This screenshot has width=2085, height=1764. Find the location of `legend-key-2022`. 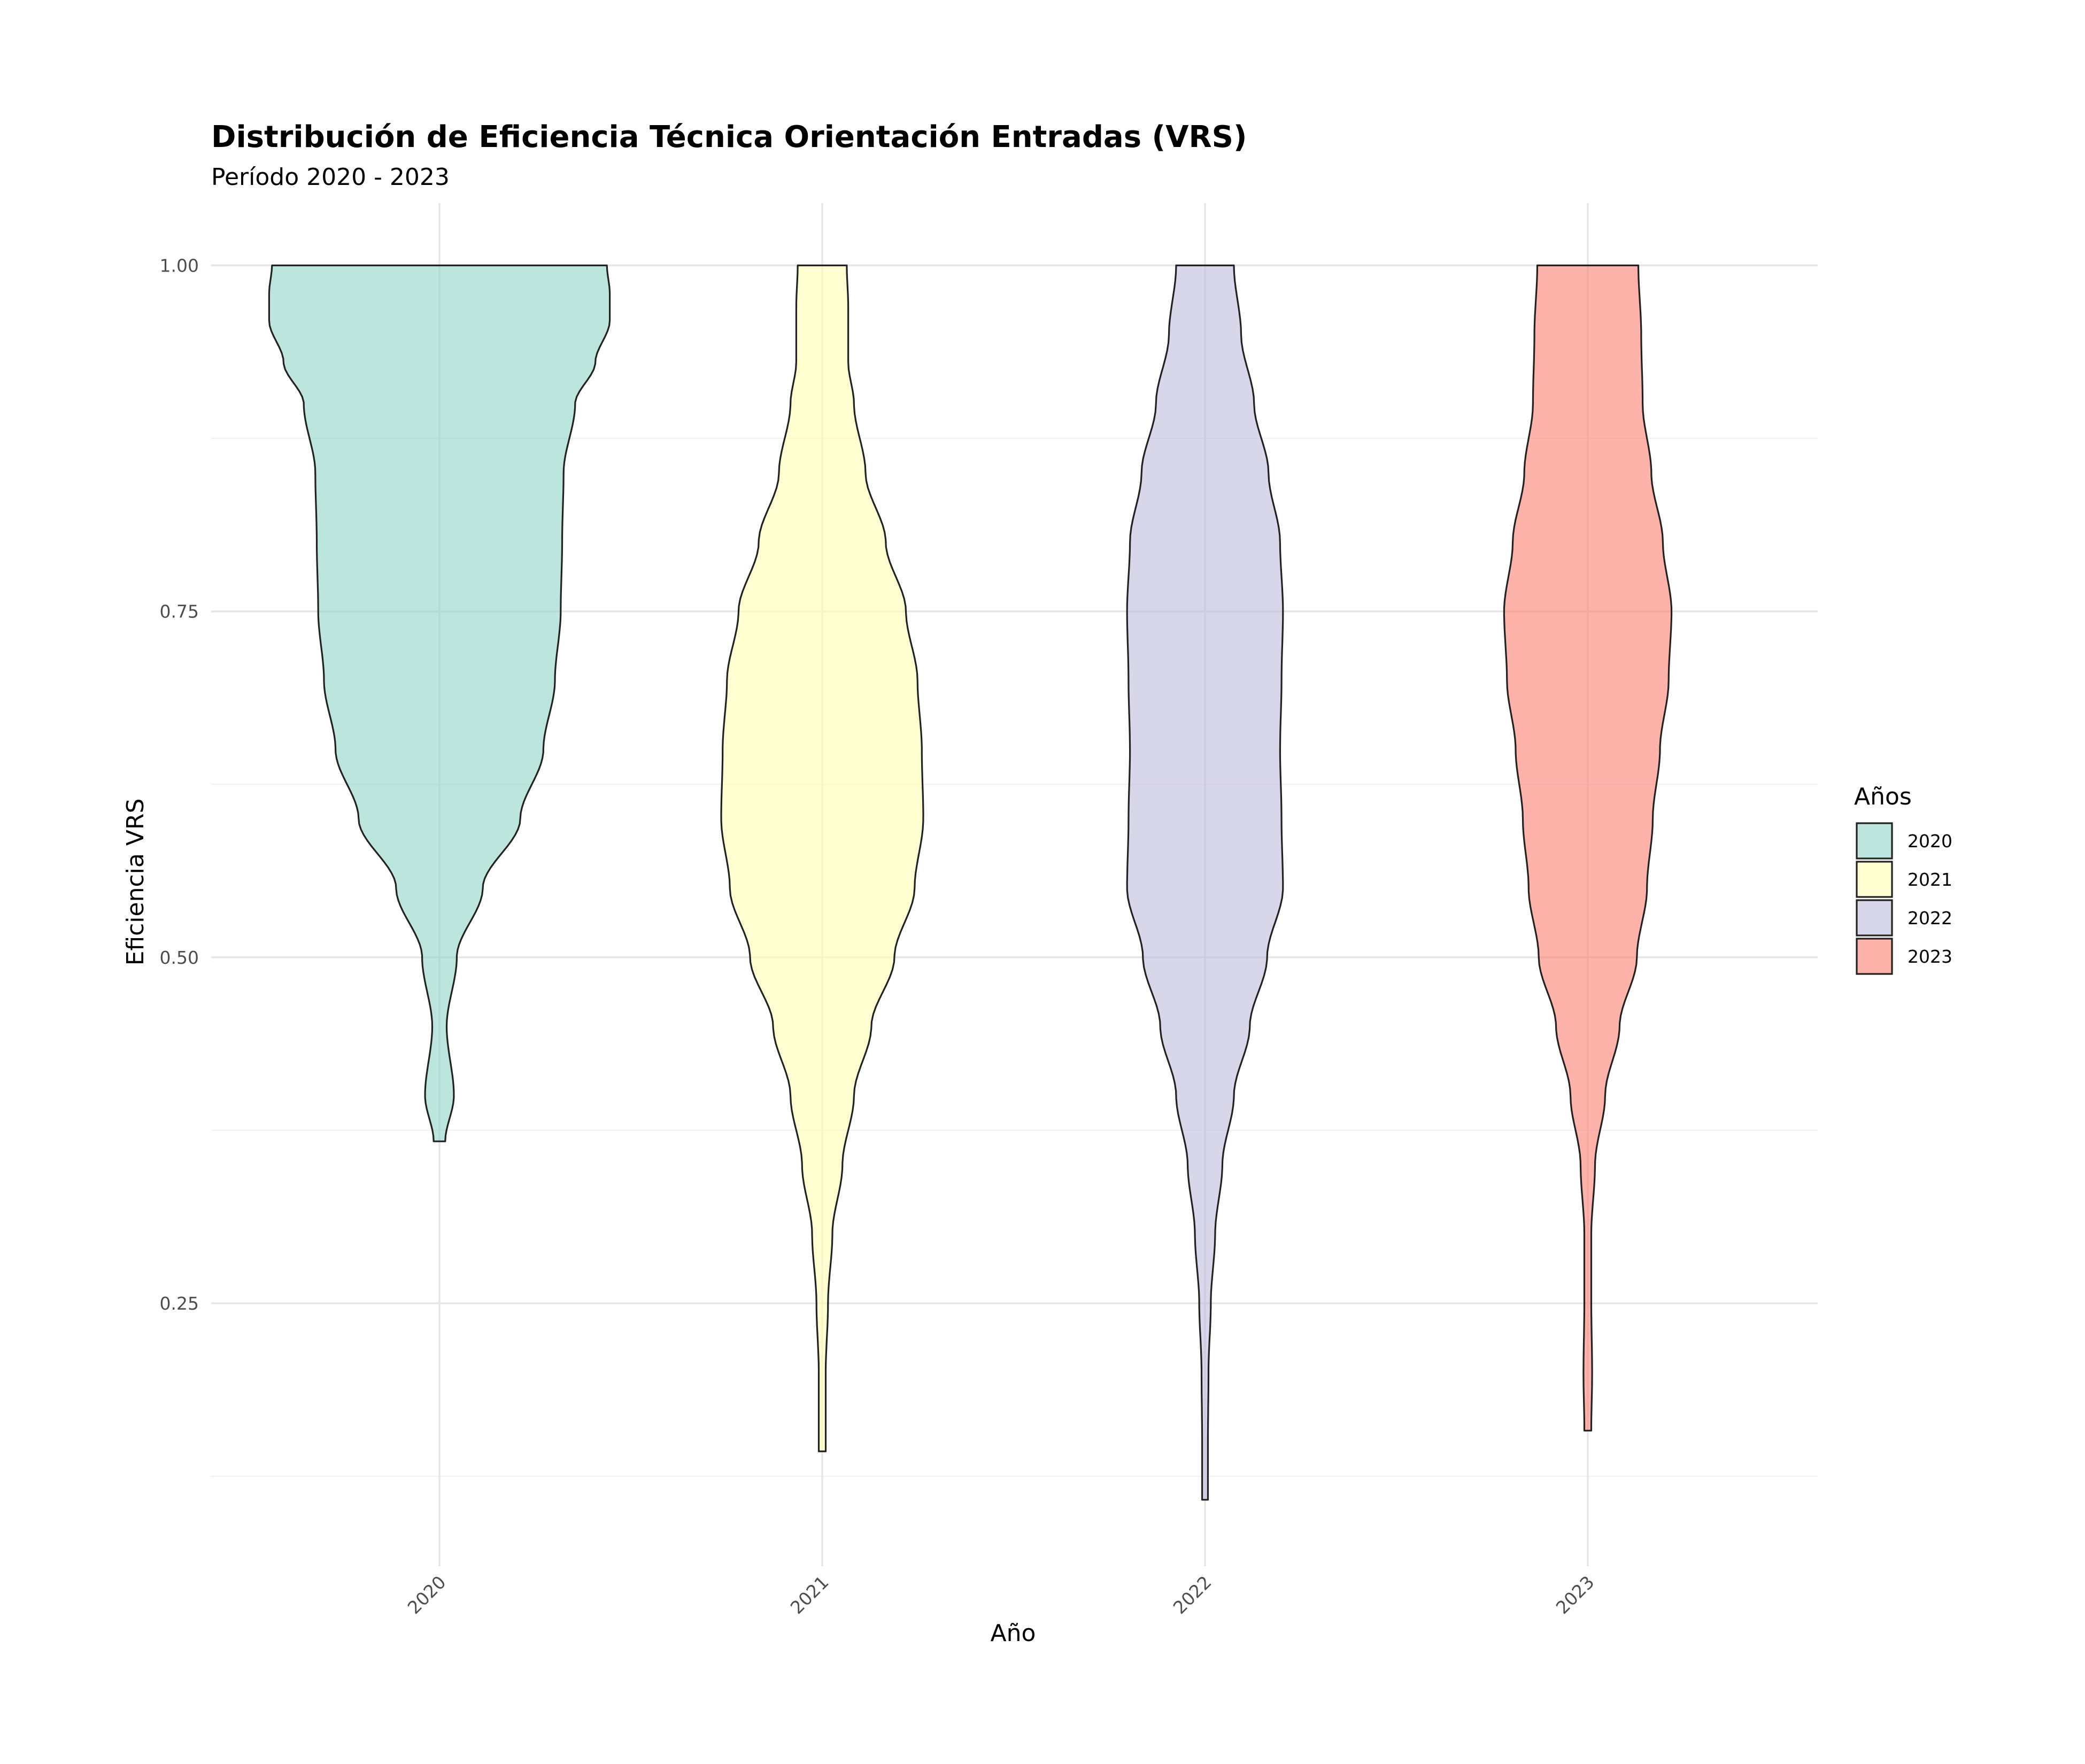

legend-key-2022 is located at coordinates (1874, 918).